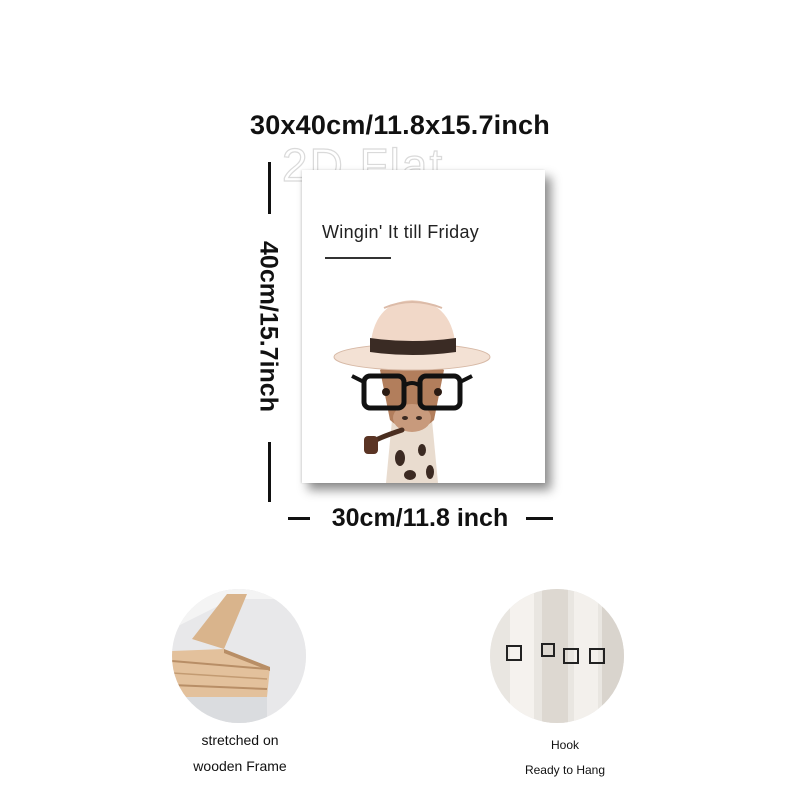 The width and height of the screenshot is (800, 800). Describe the element at coordinates (240, 740) in the screenshot. I see `feature-frame-line1: stretched on` at that location.